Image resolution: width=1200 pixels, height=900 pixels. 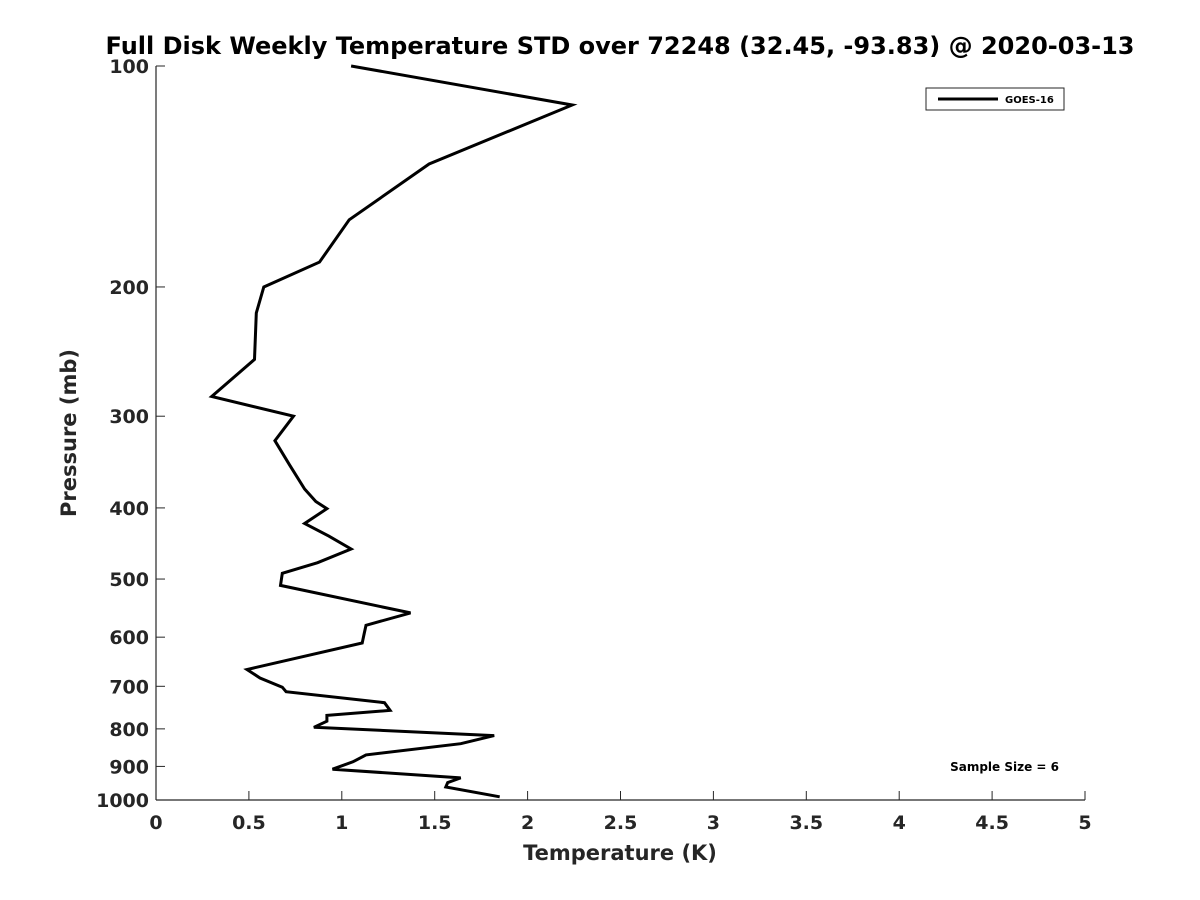 I want to click on x-tick-label: 0.5, so click(x=249, y=823).